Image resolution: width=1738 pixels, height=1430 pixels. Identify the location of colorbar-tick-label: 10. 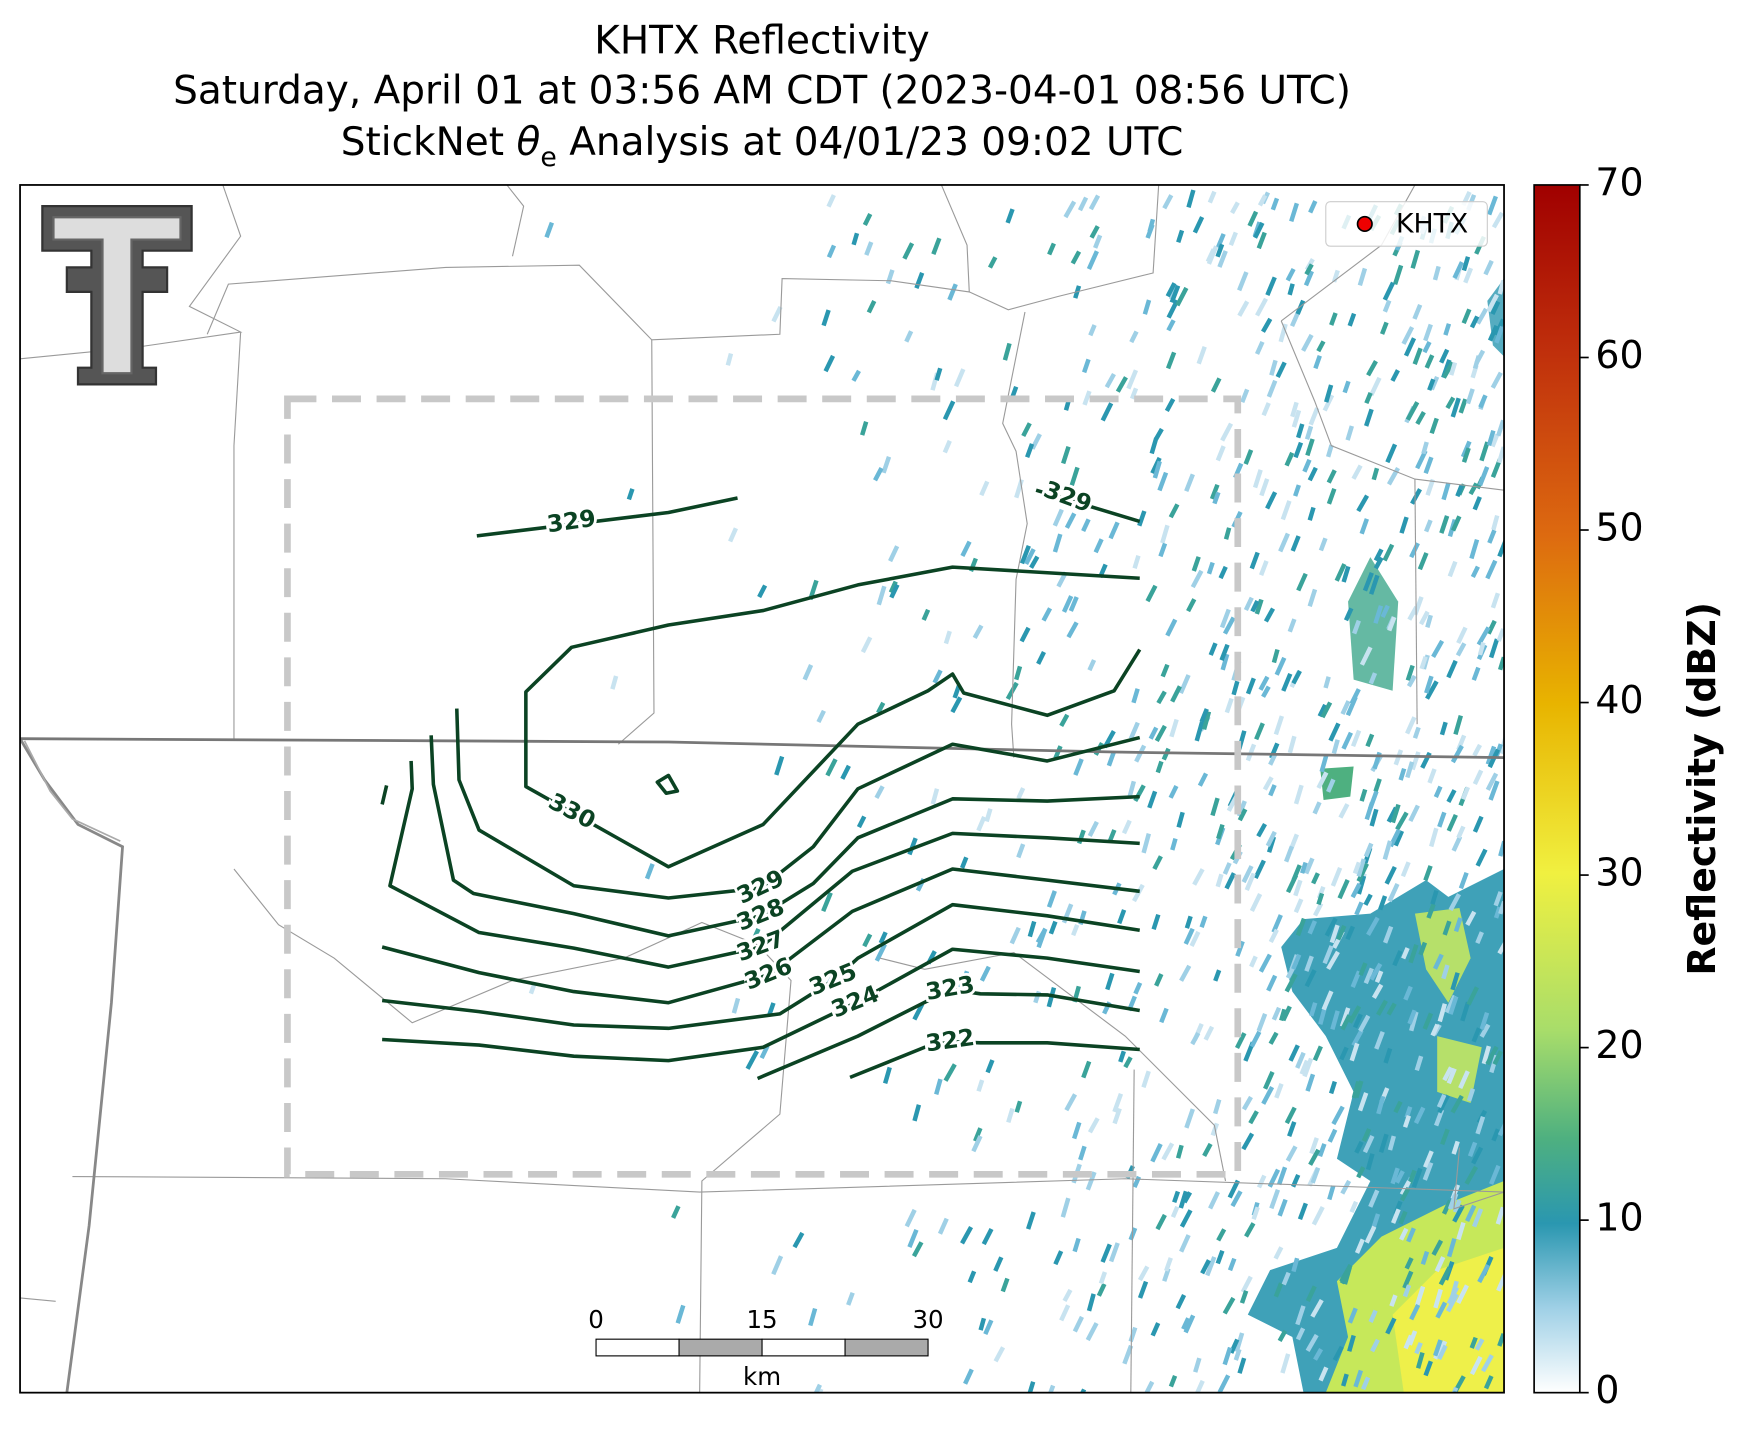
(1619, 1218).